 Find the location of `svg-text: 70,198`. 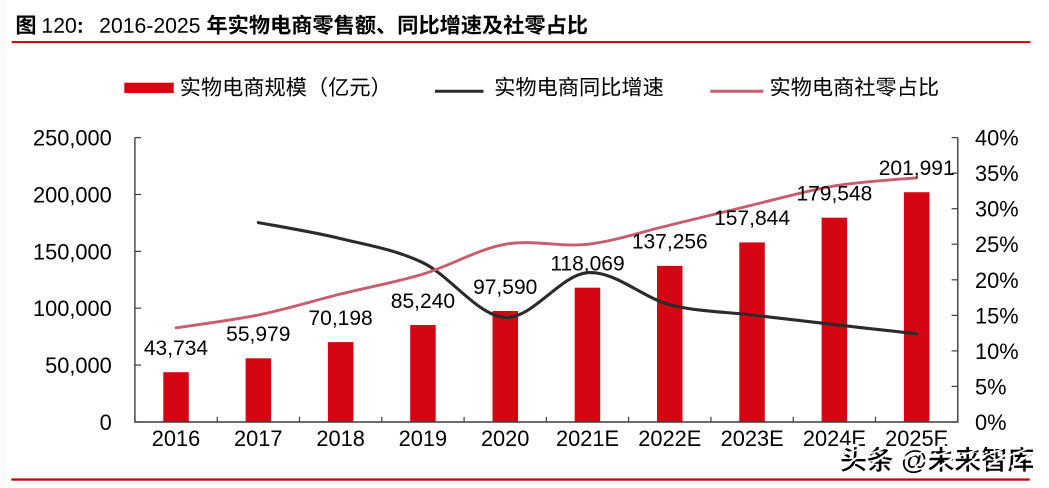

svg-text: 70,198 is located at coordinates (340, 318).